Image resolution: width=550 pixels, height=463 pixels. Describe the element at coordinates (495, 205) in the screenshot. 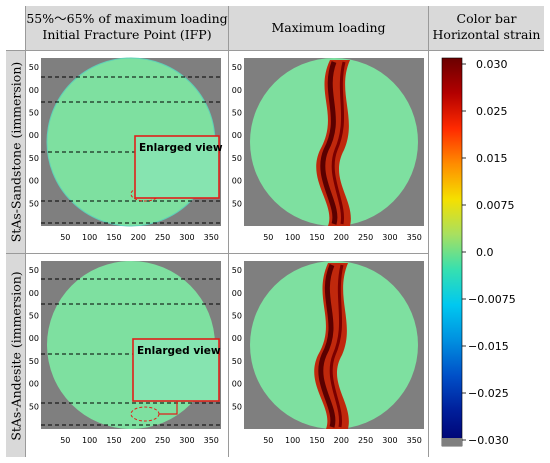

I see `color-bar-tick-label: 0.0075` at that location.